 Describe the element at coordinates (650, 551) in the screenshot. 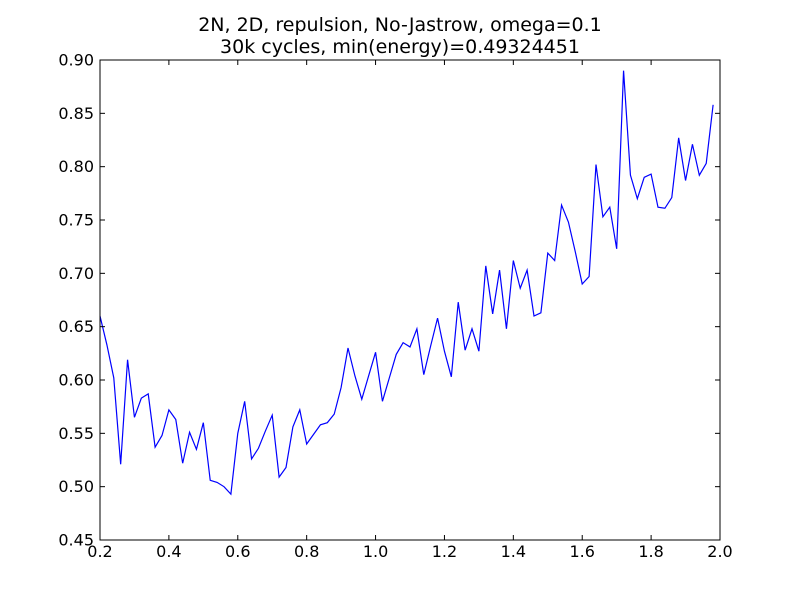

I see `x-tick-label: 1.8` at that location.